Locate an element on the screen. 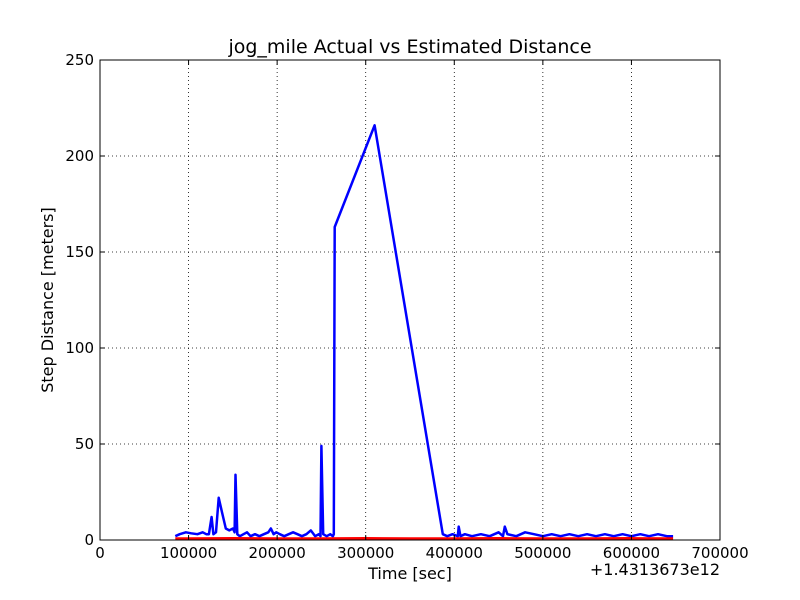  x-tick-label: 200000 is located at coordinates (277, 553).